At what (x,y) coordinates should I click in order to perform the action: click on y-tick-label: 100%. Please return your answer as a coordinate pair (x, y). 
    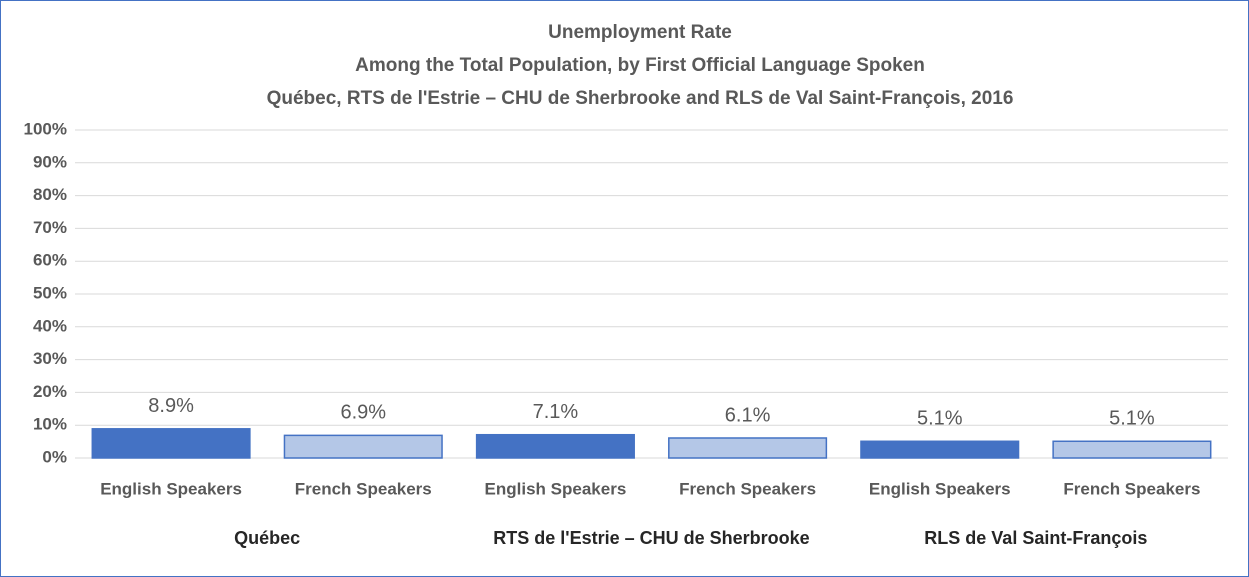
    Looking at the image, I should click on (45, 128).